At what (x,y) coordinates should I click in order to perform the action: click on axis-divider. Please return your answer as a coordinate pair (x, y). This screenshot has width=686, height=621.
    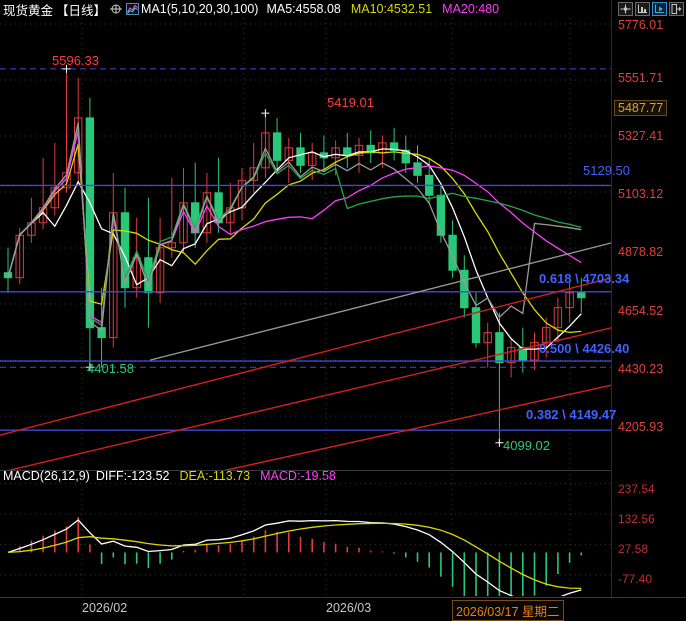
    Looking at the image, I should click on (611, 298).